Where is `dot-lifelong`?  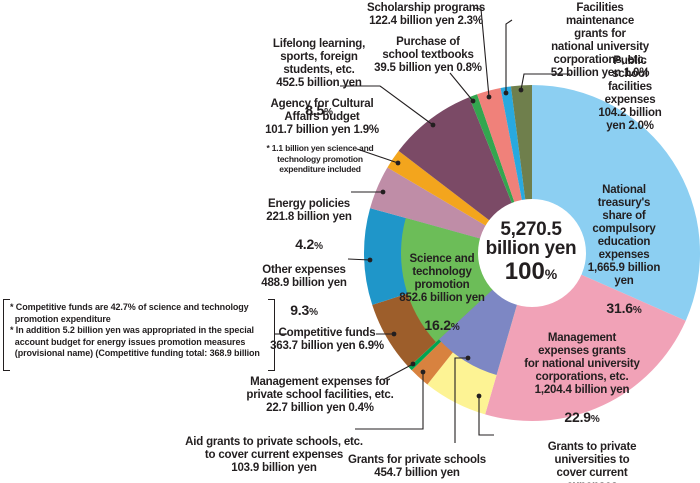
dot-lifelong is located at coordinates (433, 125).